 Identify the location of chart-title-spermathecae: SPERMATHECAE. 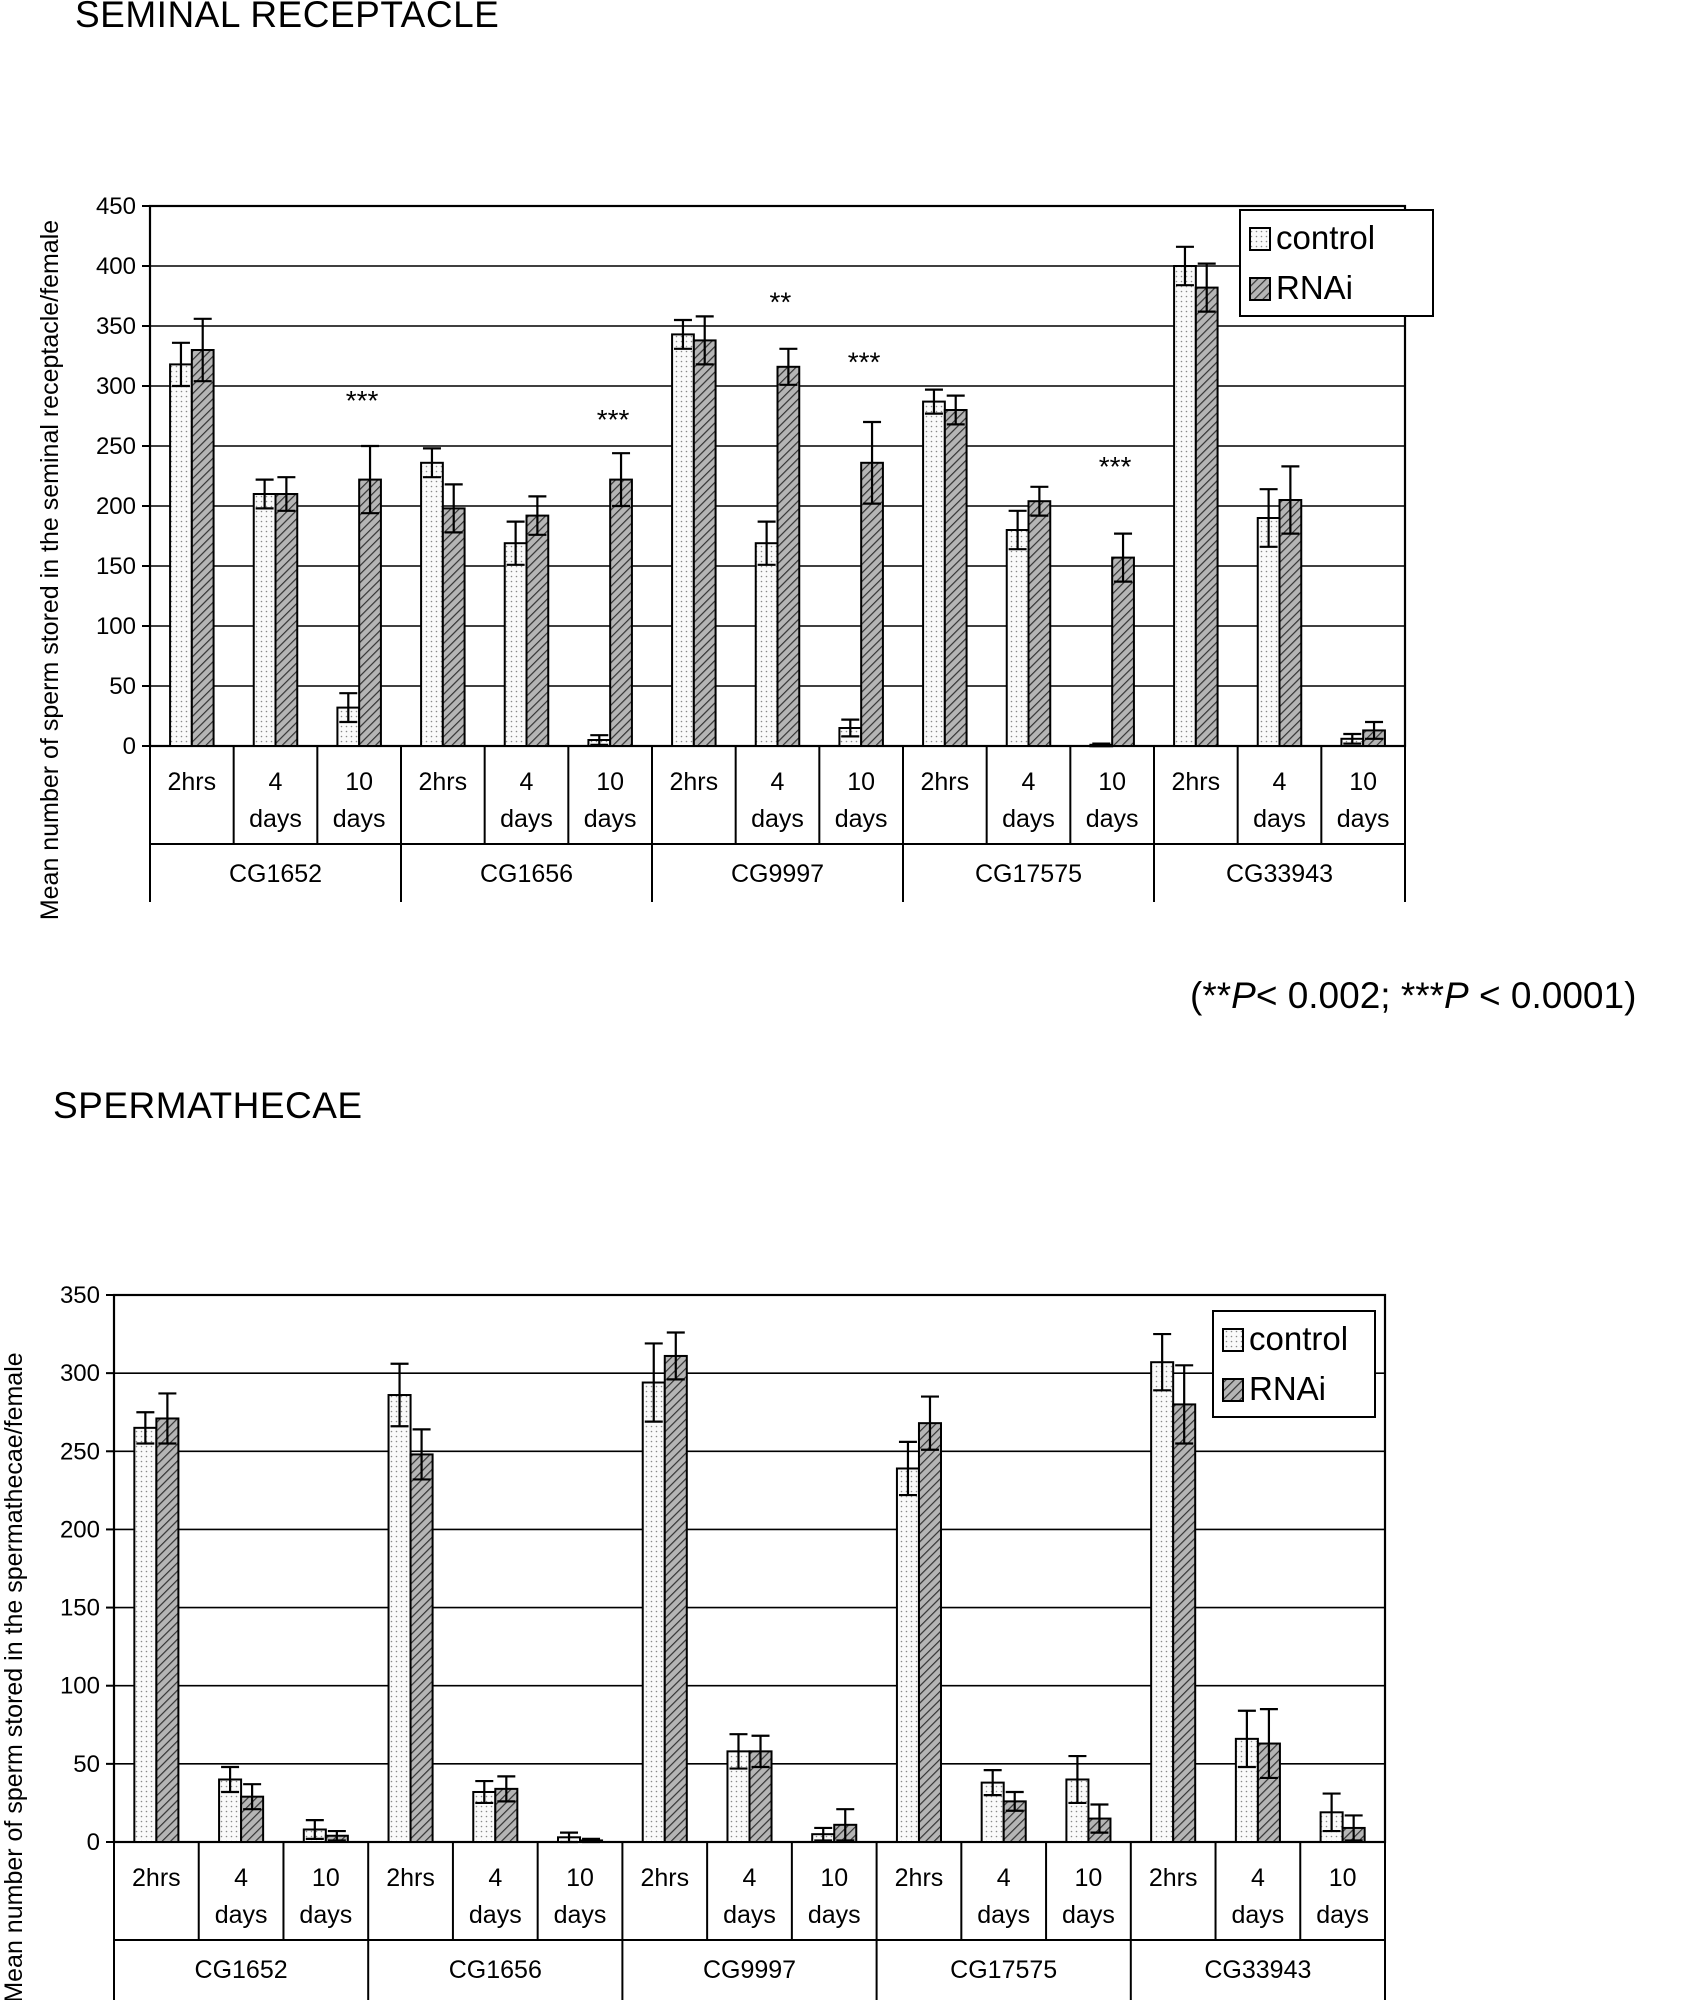
(208, 1105).